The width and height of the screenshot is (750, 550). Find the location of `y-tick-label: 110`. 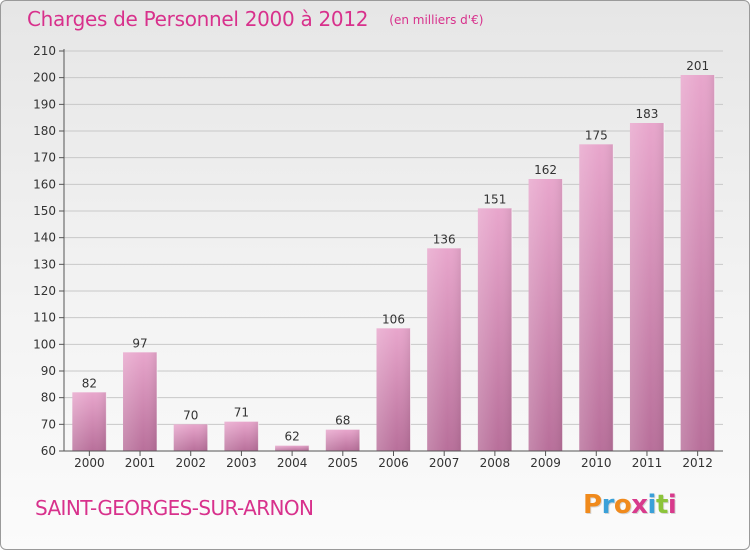

y-tick-label: 110 is located at coordinates (44, 318).